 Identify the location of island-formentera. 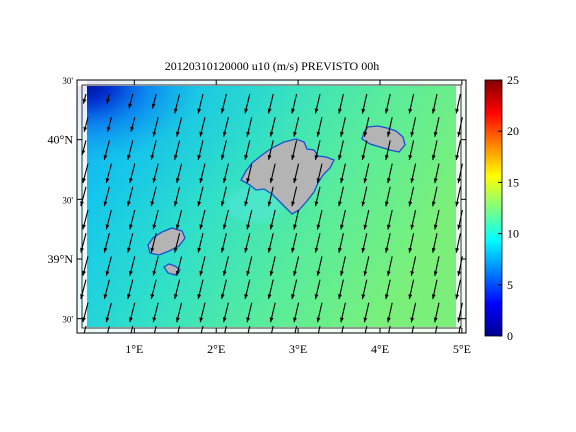
(172, 269).